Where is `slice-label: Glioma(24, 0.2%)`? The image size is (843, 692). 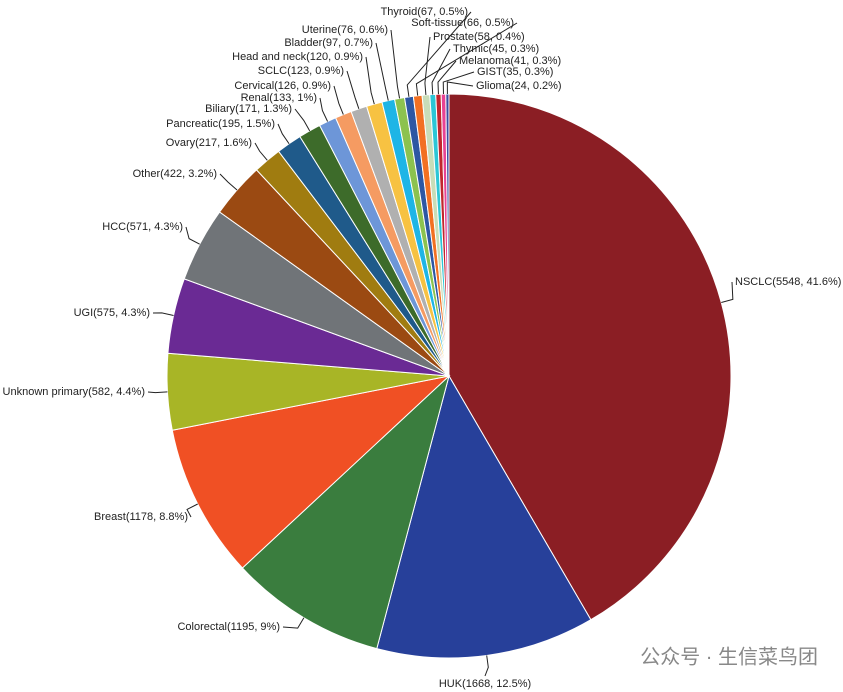 slice-label: Glioma(24, 0.2%) is located at coordinates (519, 86).